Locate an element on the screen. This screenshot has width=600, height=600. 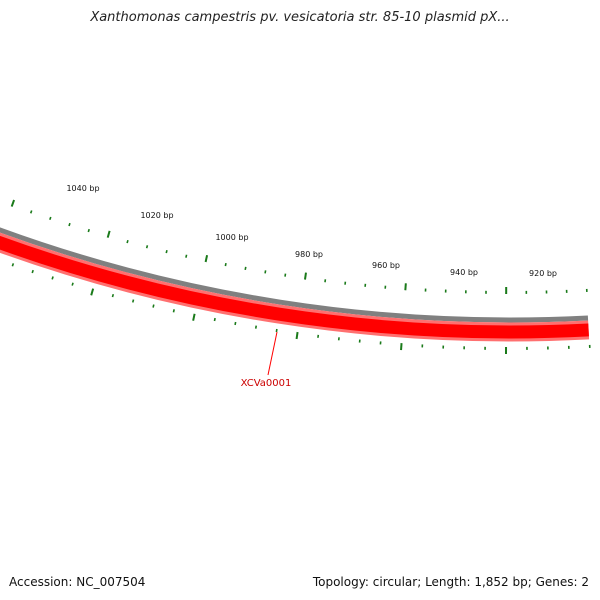
gene-label-XCVa0001: XCVa0001 is located at coordinates (266, 383).